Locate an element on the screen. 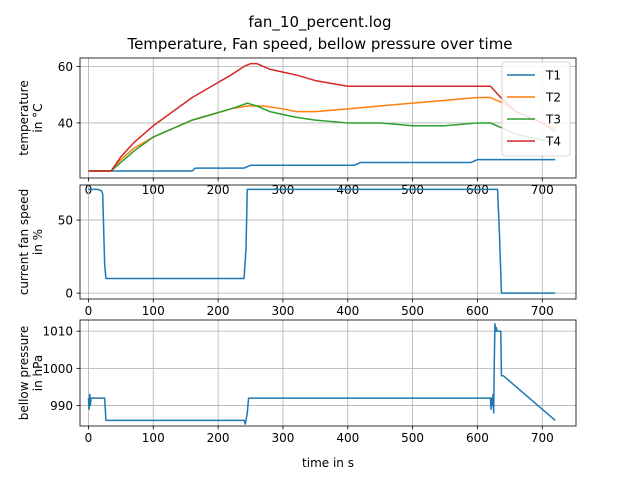 The width and height of the screenshot is (640, 480). y-tick-label: 60 is located at coordinates (65, 67).